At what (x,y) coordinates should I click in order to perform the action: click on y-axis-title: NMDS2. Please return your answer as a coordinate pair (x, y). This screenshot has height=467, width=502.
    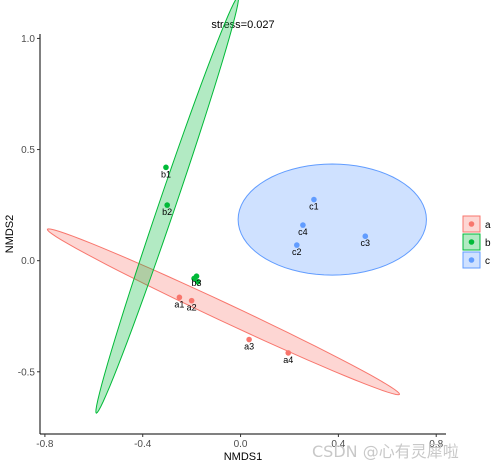
    Looking at the image, I should click on (10, 234).